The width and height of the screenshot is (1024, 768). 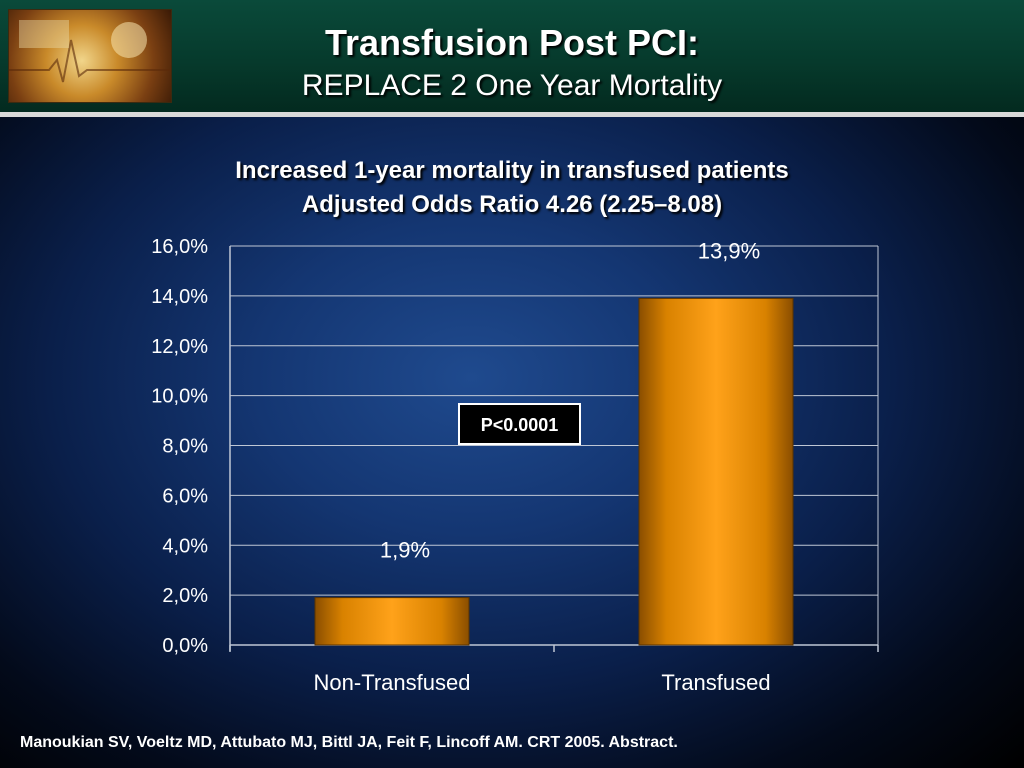 I want to click on header-thumbnail-image, so click(x=90, y=56).